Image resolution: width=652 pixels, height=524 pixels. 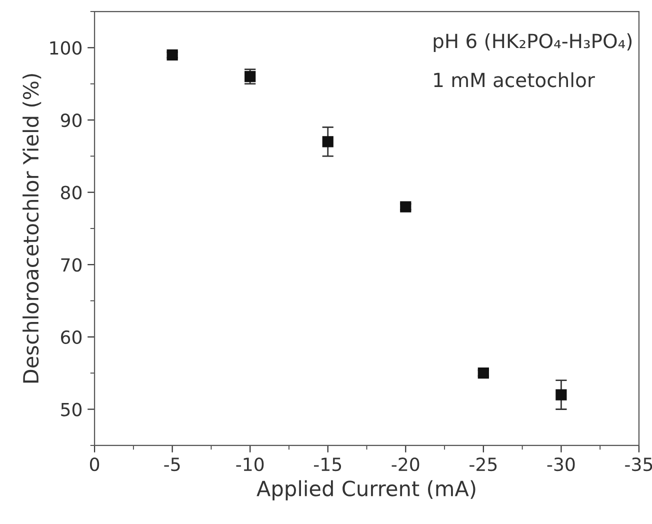 What do you see at coordinates (95, 465) in the screenshot?
I see `x-tick-label: 0` at bounding box center [95, 465].